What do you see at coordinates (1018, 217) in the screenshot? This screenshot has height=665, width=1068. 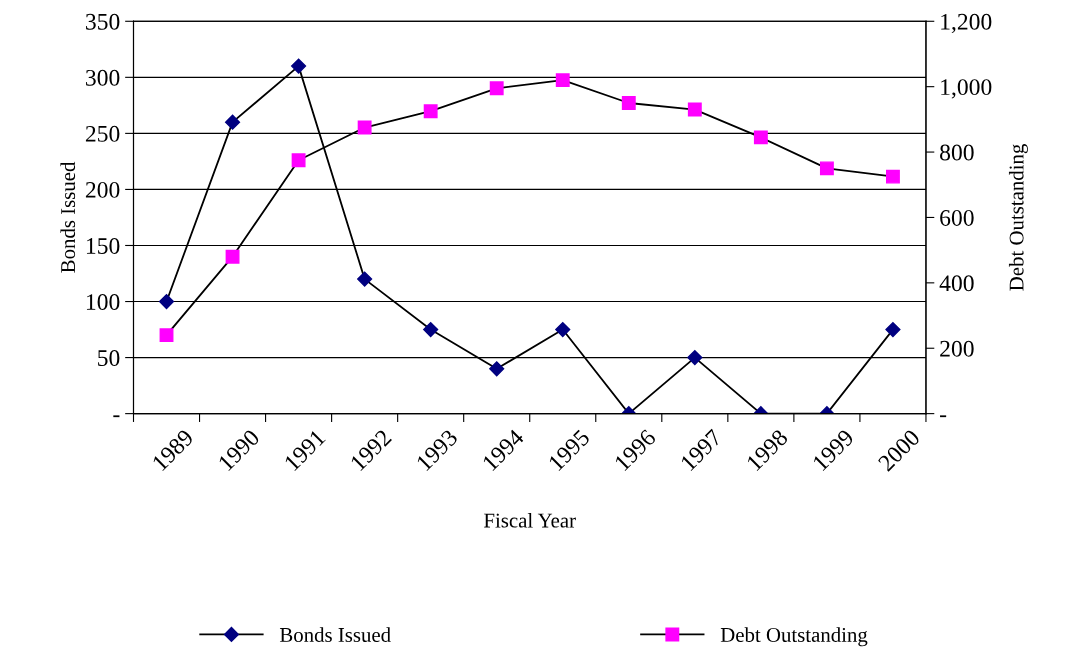 I see `y2-axis-title: Debt Outstanding` at bounding box center [1018, 217].